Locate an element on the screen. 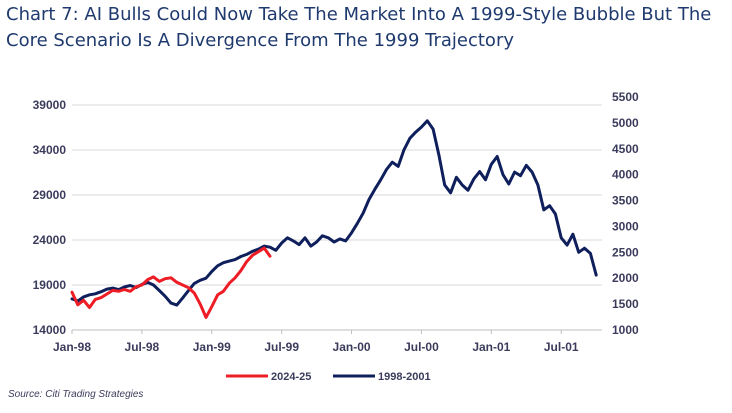  left-axis: 14000 19000 24000 29000 34000 39000 is located at coordinates (50, 217).